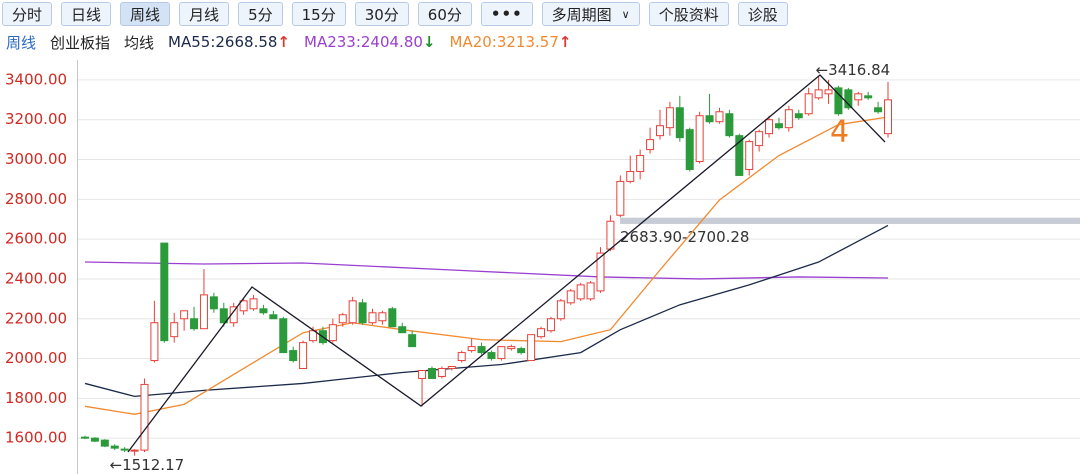  Describe the element at coordinates (145, 14) in the screenshot. I see `toolbar-button: 周线` at that location.